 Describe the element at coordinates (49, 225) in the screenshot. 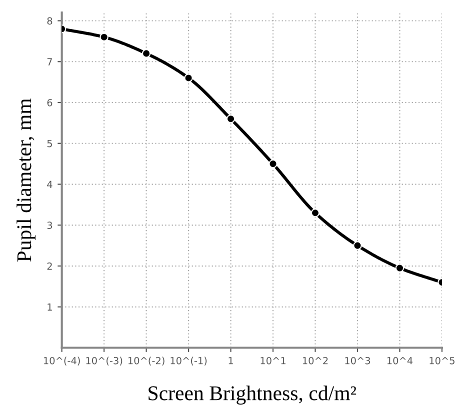

I see `y-tick-label: 3` at that location.